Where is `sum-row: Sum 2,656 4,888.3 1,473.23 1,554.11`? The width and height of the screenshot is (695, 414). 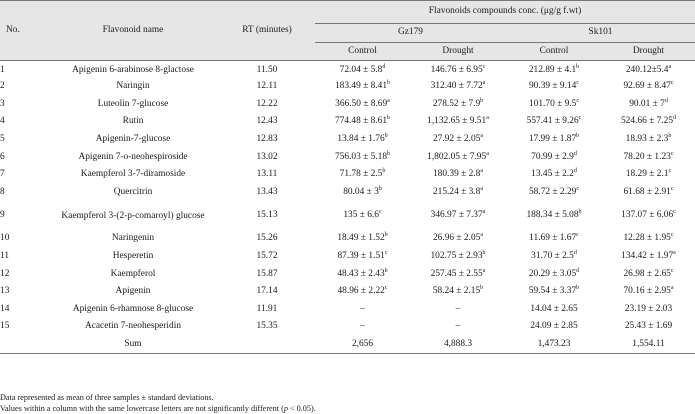
sum-row: Sum 2,656 4,888.3 1,473.23 1,554.11 is located at coordinates (347, 344).